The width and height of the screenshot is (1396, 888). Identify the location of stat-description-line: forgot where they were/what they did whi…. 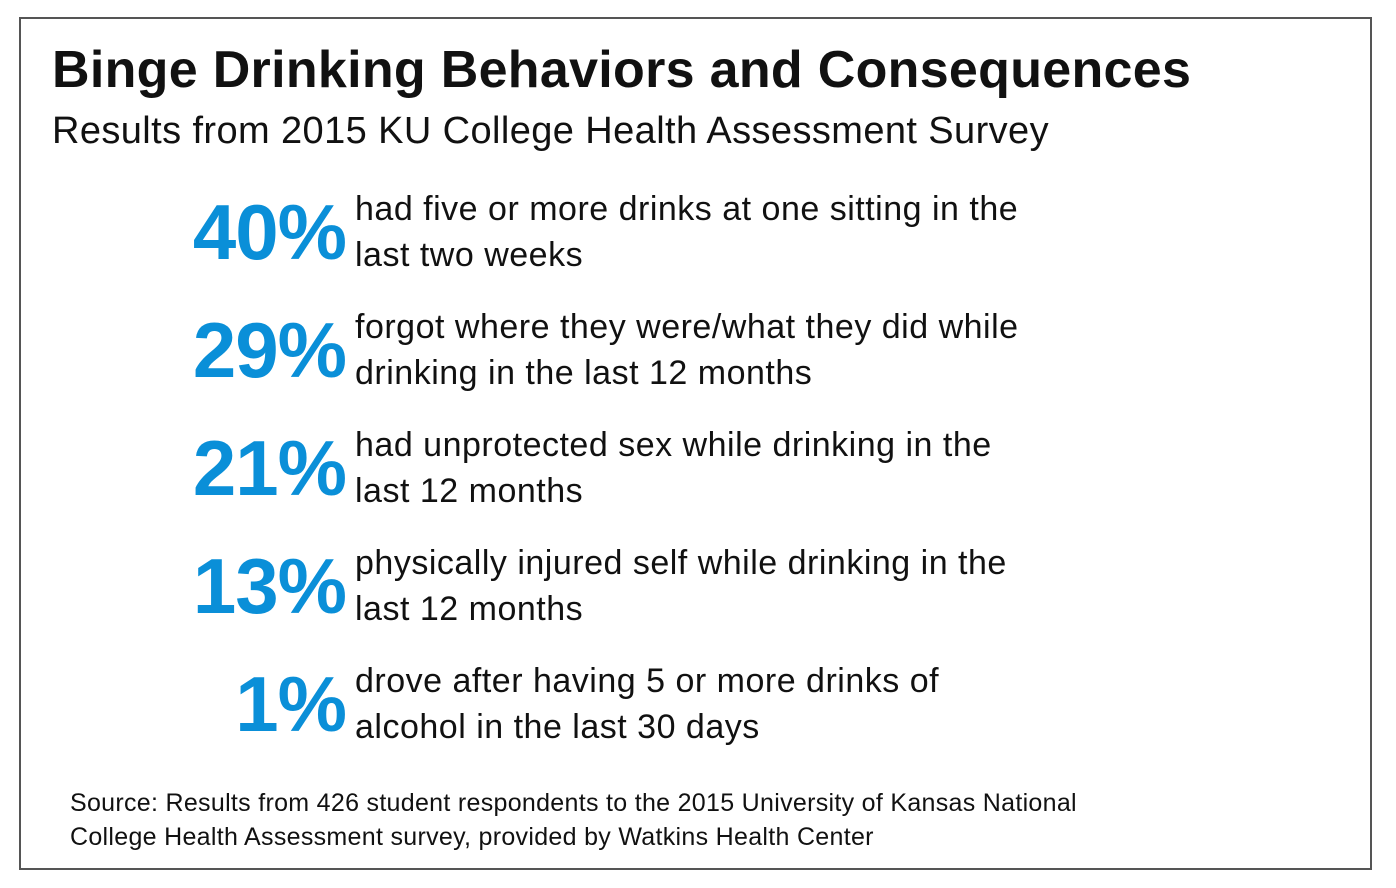
(687, 327).